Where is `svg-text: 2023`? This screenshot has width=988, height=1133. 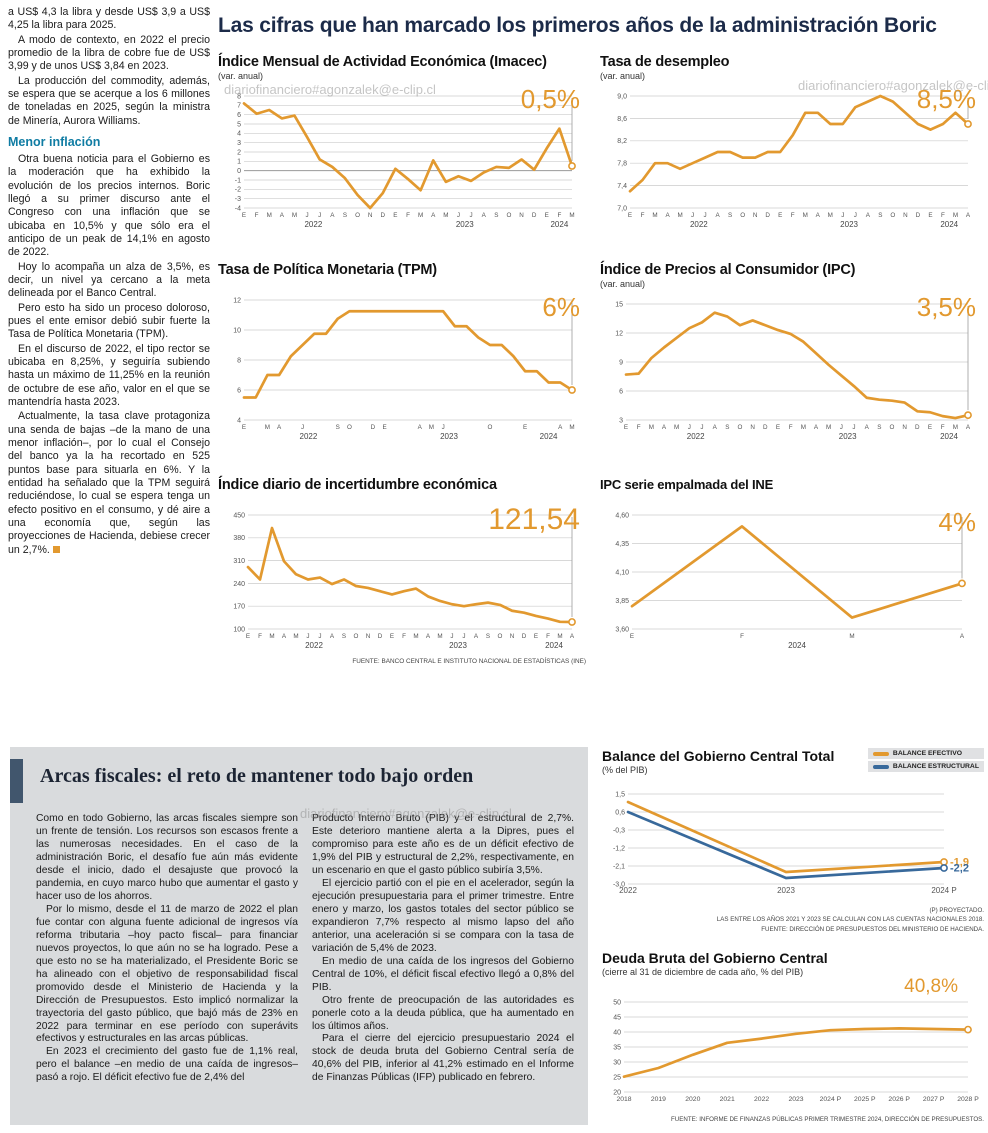 svg-text: 2023 is located at coordinates (449, 436).